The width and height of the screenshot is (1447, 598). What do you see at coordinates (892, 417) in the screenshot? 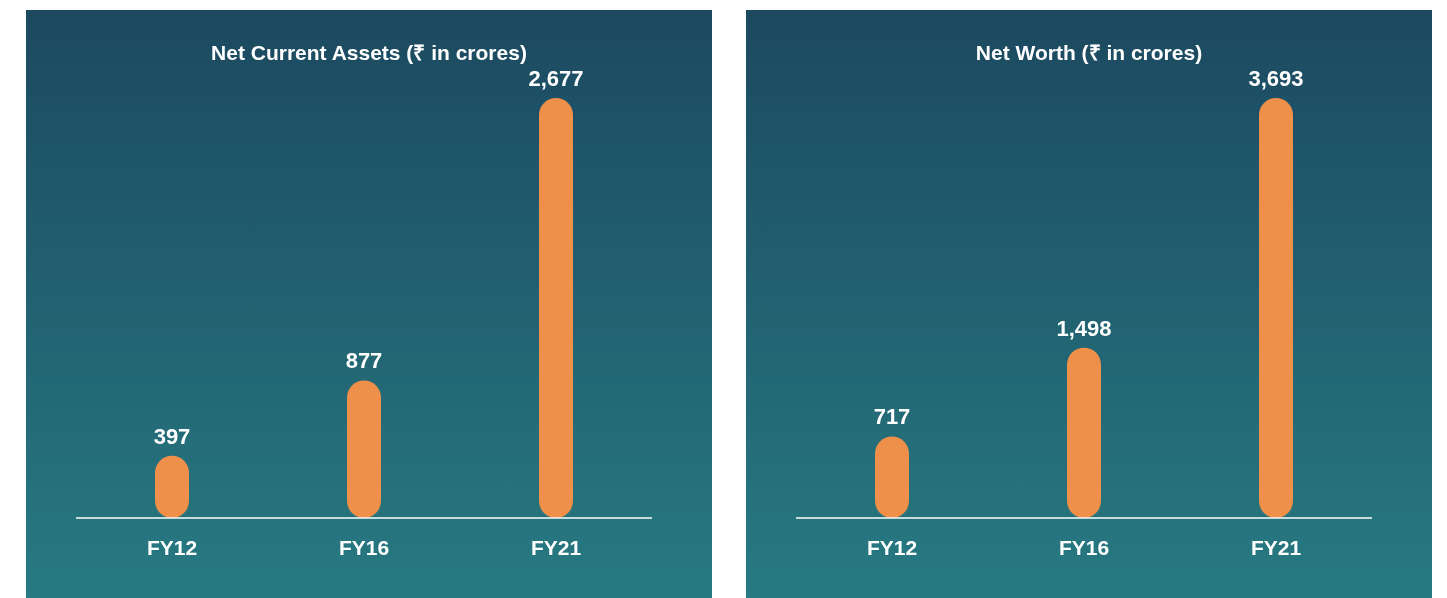
I see `data-label: 717` at bounding box center [892, 417].